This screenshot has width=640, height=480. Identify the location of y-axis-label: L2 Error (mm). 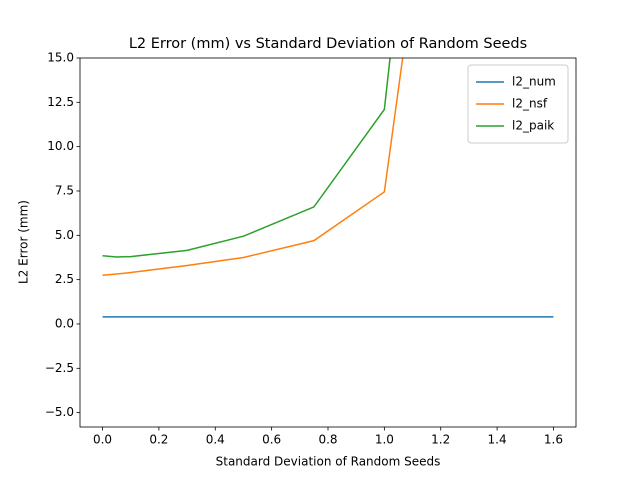
(24, 242).